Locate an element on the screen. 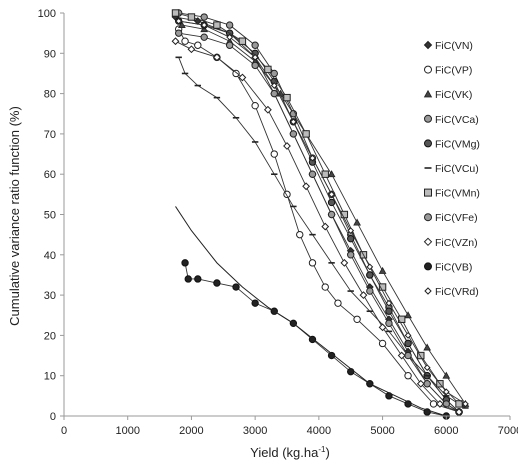  legend-item: FiC(VCu) is located at coordinates (451, 169).